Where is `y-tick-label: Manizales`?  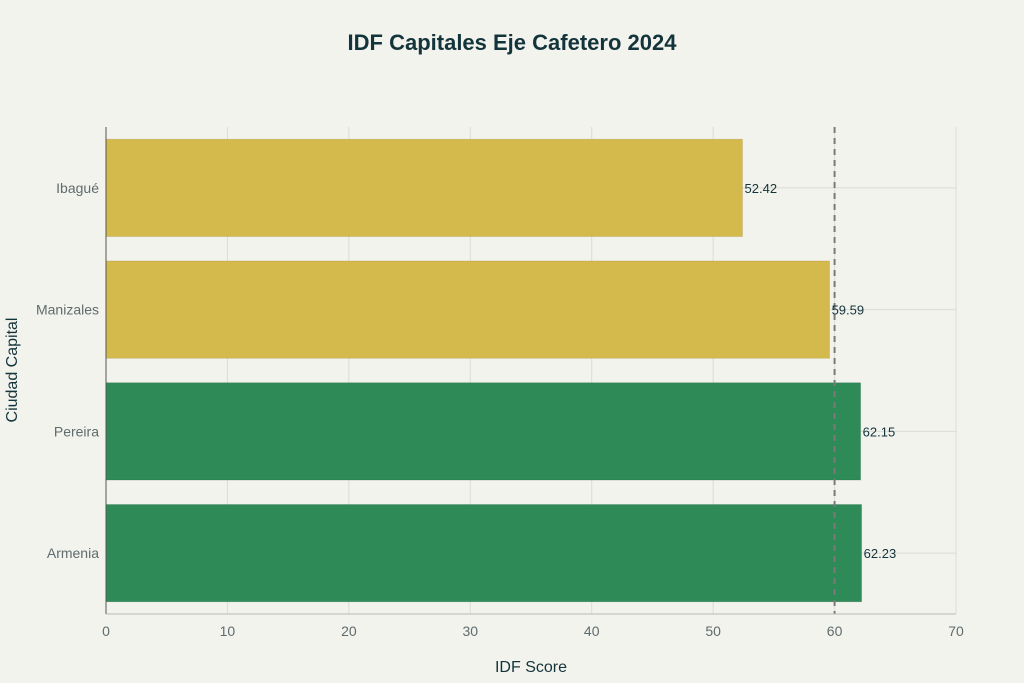
y-tick-label: Manizales is located at coordinates (67, 310).